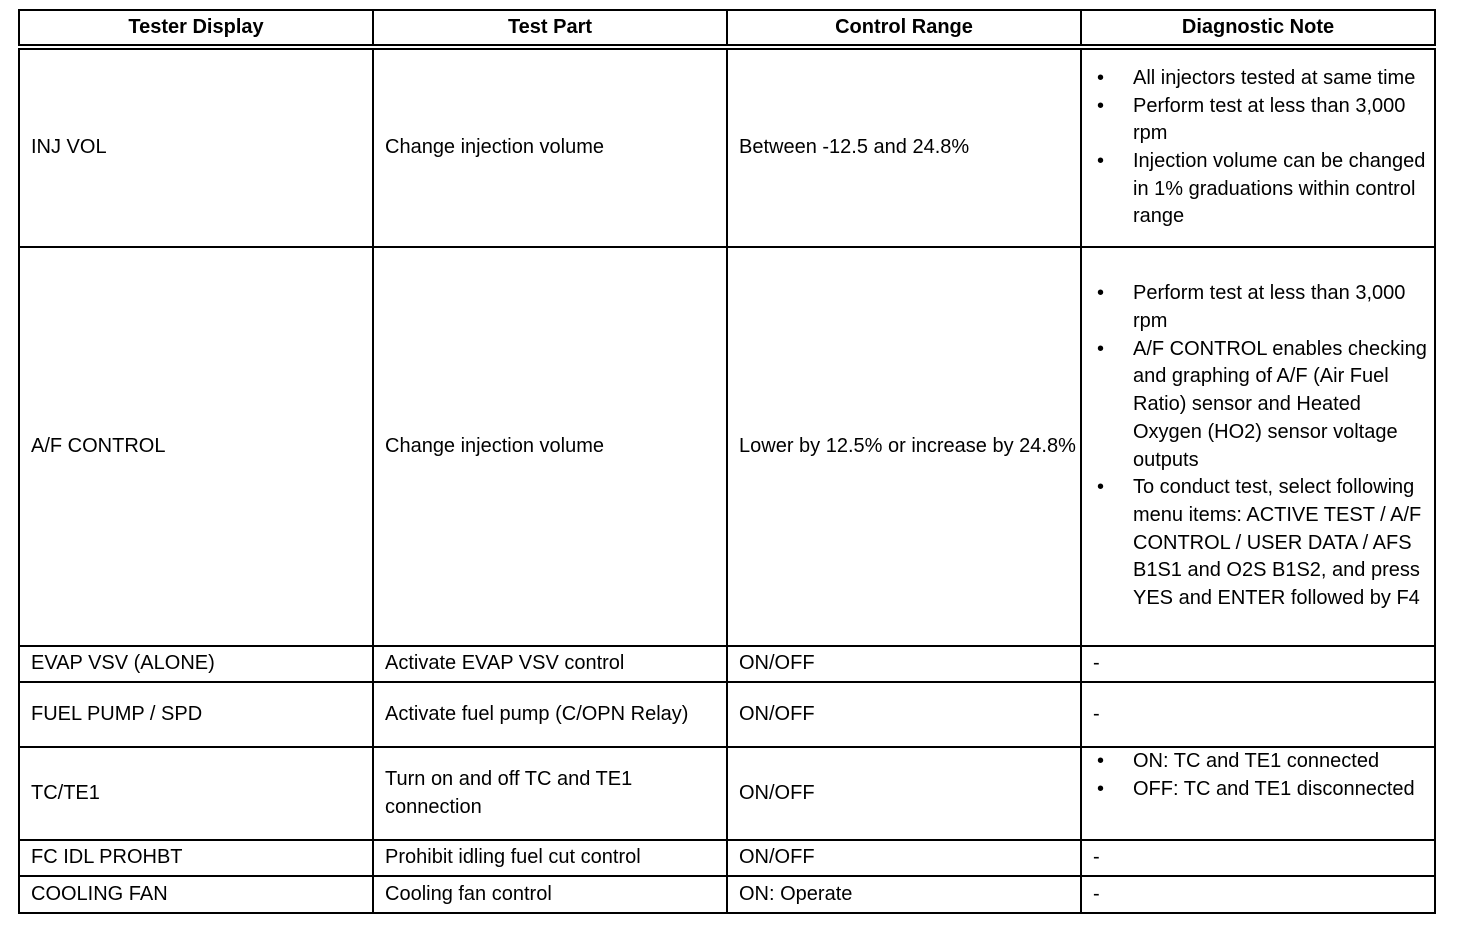 This screenshot has width=1472, height=944. I want to click on cell-control-range: Lower by 12.5% or increase by 24.8%, so click(904, 446).